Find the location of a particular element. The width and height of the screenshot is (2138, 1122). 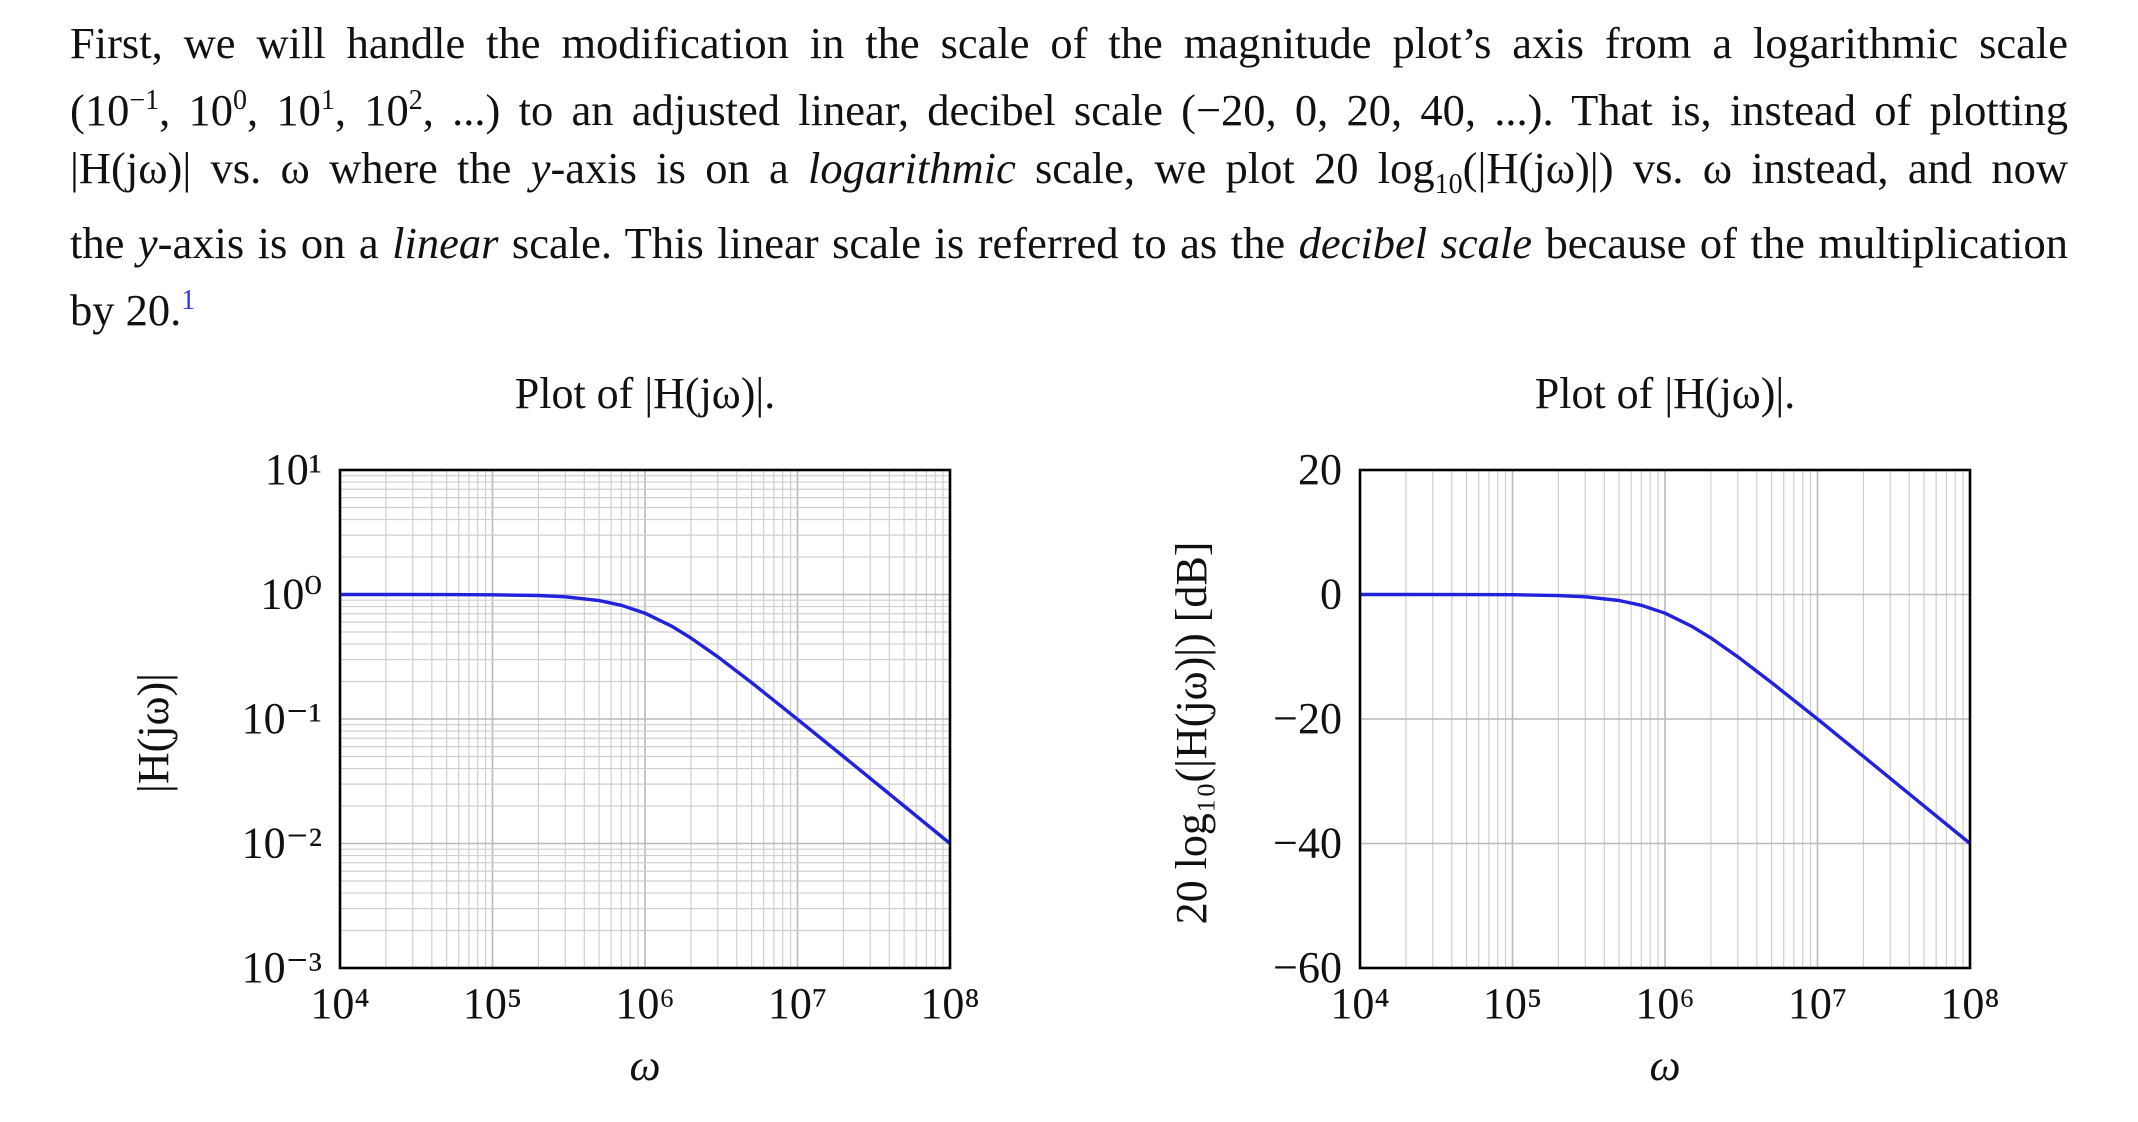

y-tick-label: 10⁻² is located at coordinates (282, 843).